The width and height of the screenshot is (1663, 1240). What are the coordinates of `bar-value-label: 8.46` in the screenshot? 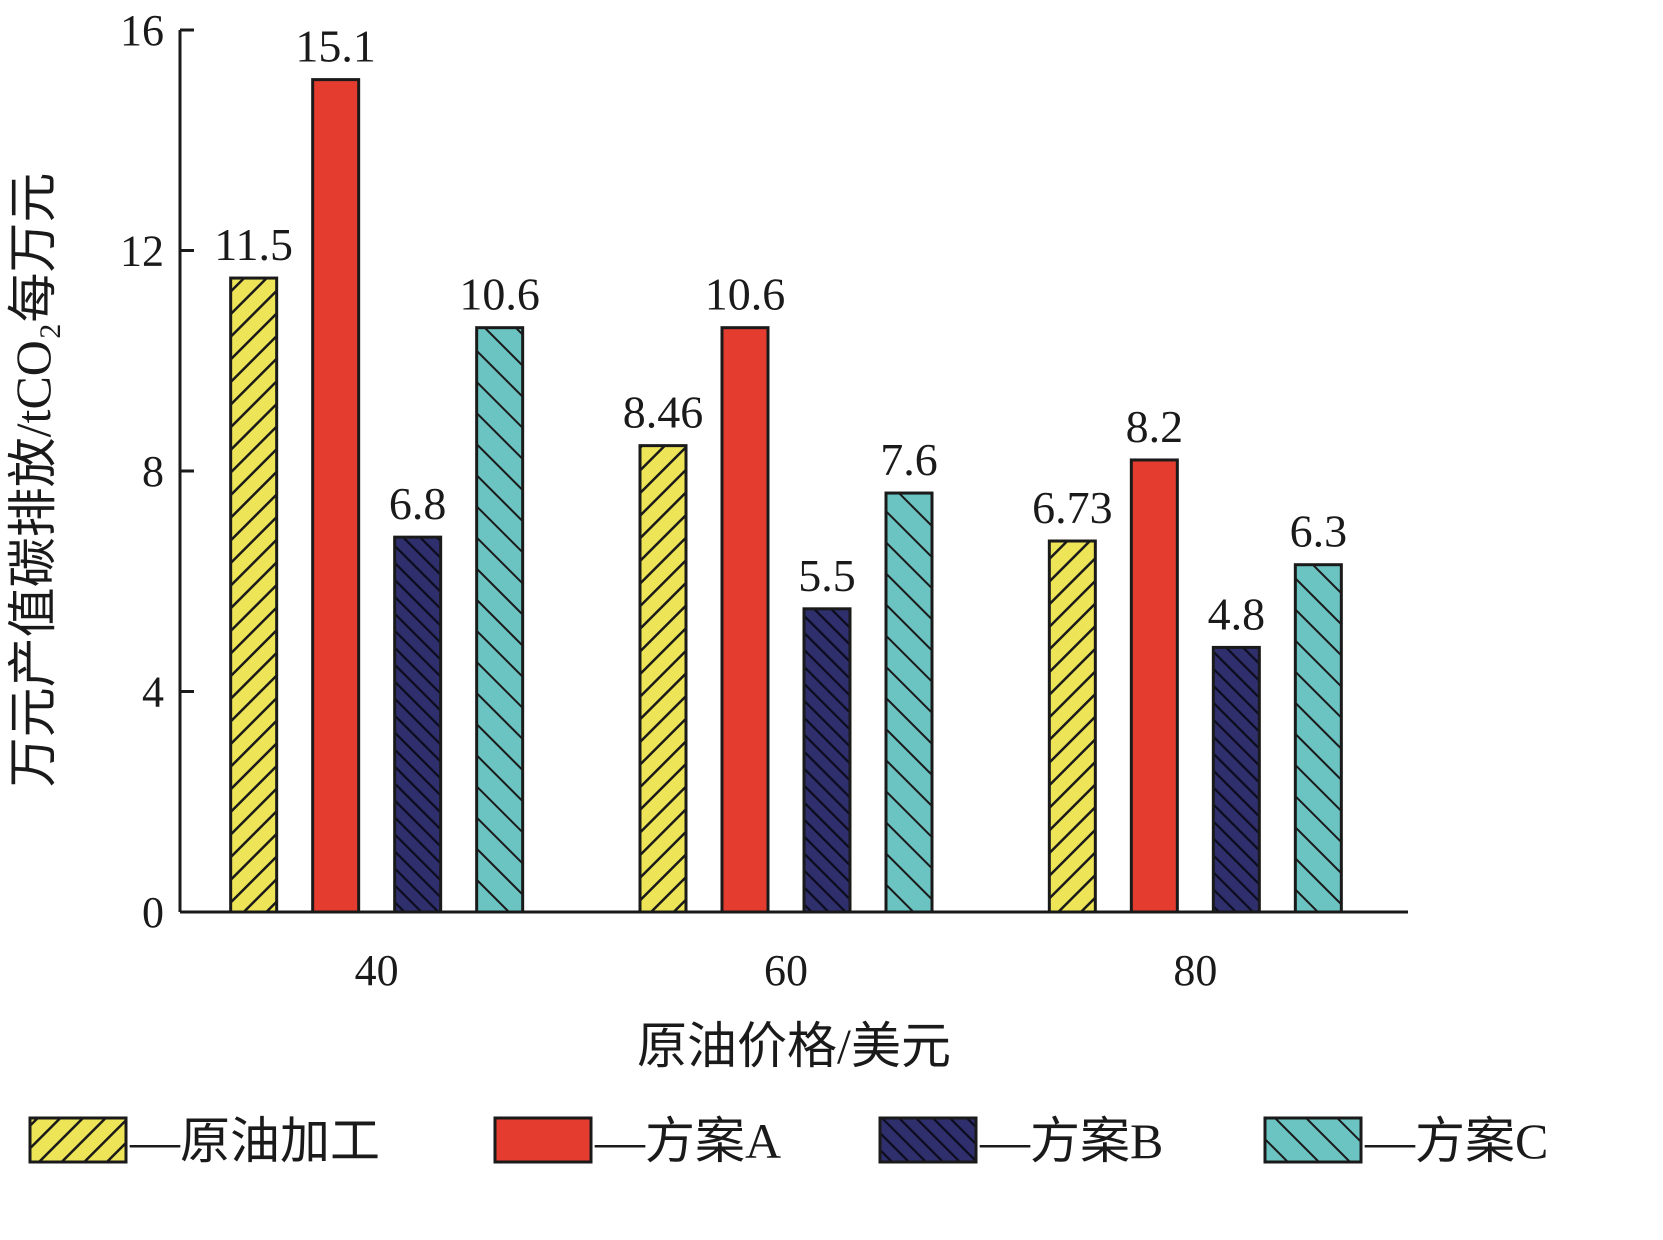 It's located at (663, 412).